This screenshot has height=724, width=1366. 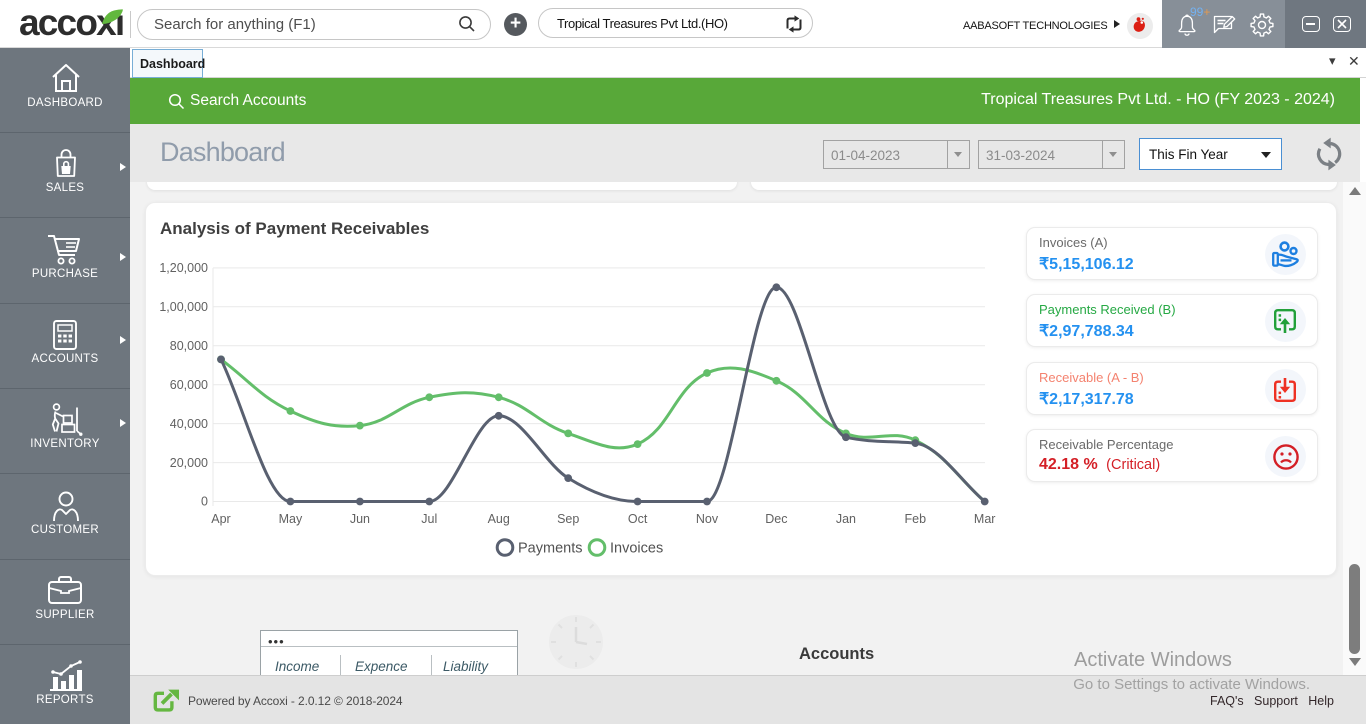 I want to click on svg-text: Apr, so click(x=220, y=519).